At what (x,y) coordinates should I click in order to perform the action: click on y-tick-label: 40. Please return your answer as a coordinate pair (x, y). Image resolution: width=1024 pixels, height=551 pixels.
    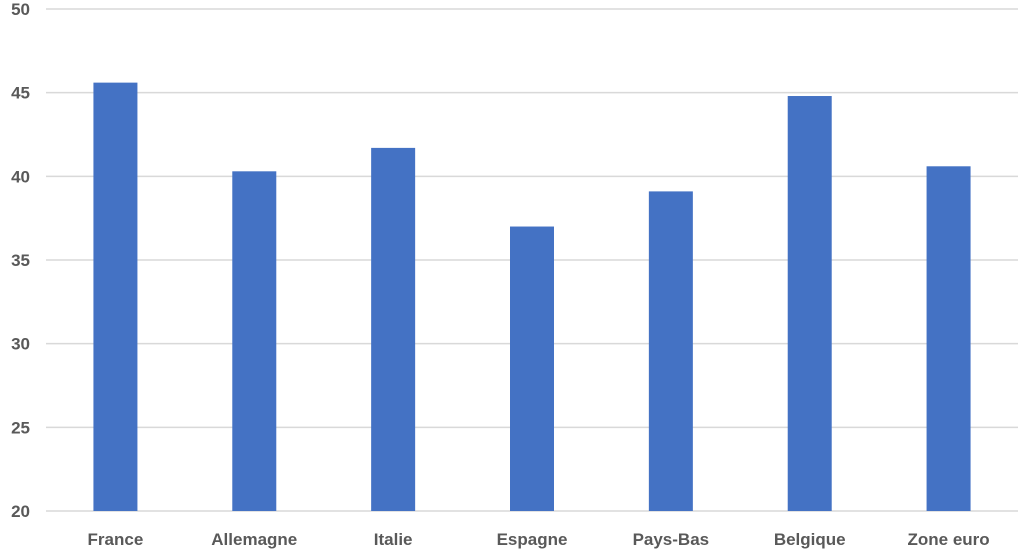
    Looking at the image, I should click on (20, 176).